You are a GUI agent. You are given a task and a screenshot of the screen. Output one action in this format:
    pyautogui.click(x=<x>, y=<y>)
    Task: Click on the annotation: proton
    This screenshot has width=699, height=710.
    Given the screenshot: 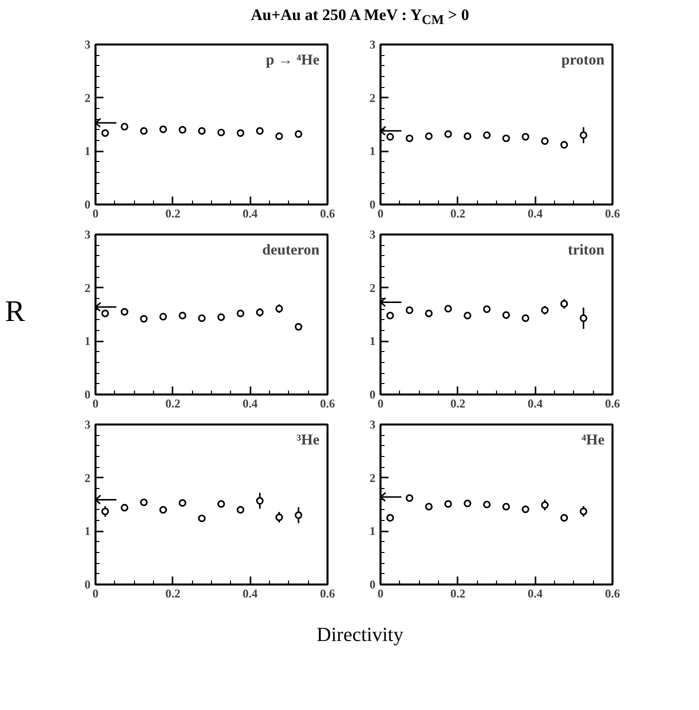 What is the action you would take?
    pyautogui.click(x=583, y=60)
    